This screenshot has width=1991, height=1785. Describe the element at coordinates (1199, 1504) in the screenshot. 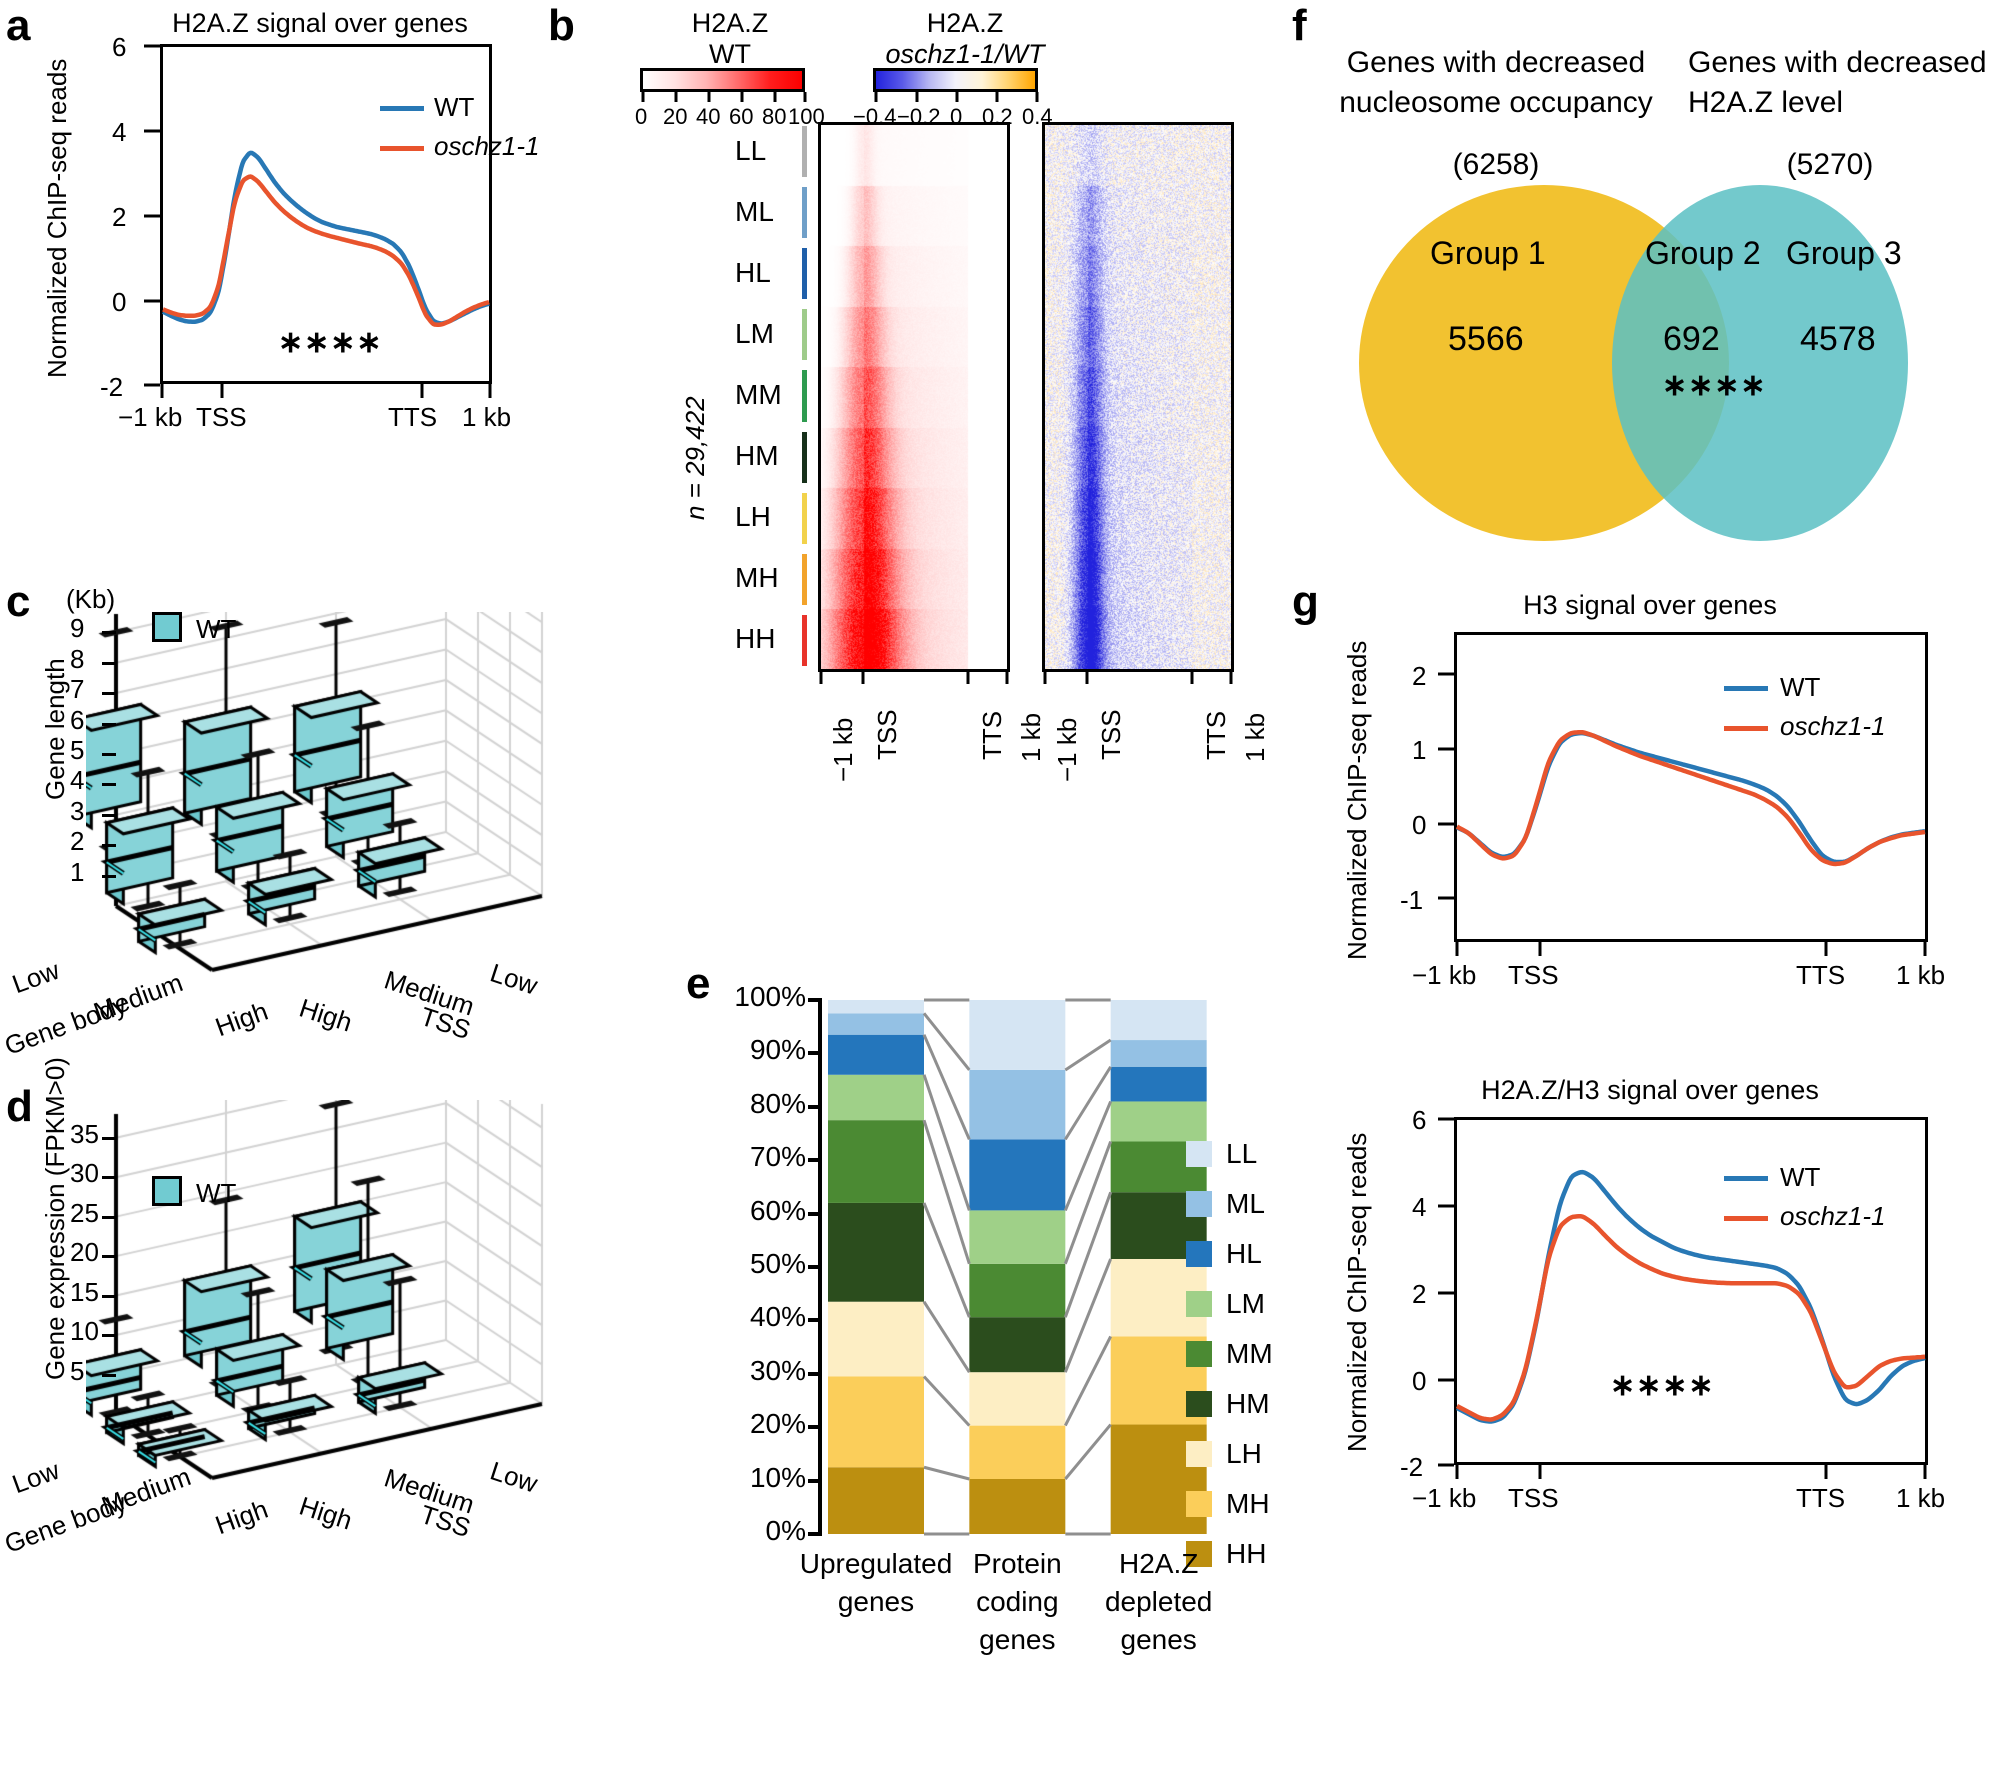

I see `legend-swatch-mh` at that location.